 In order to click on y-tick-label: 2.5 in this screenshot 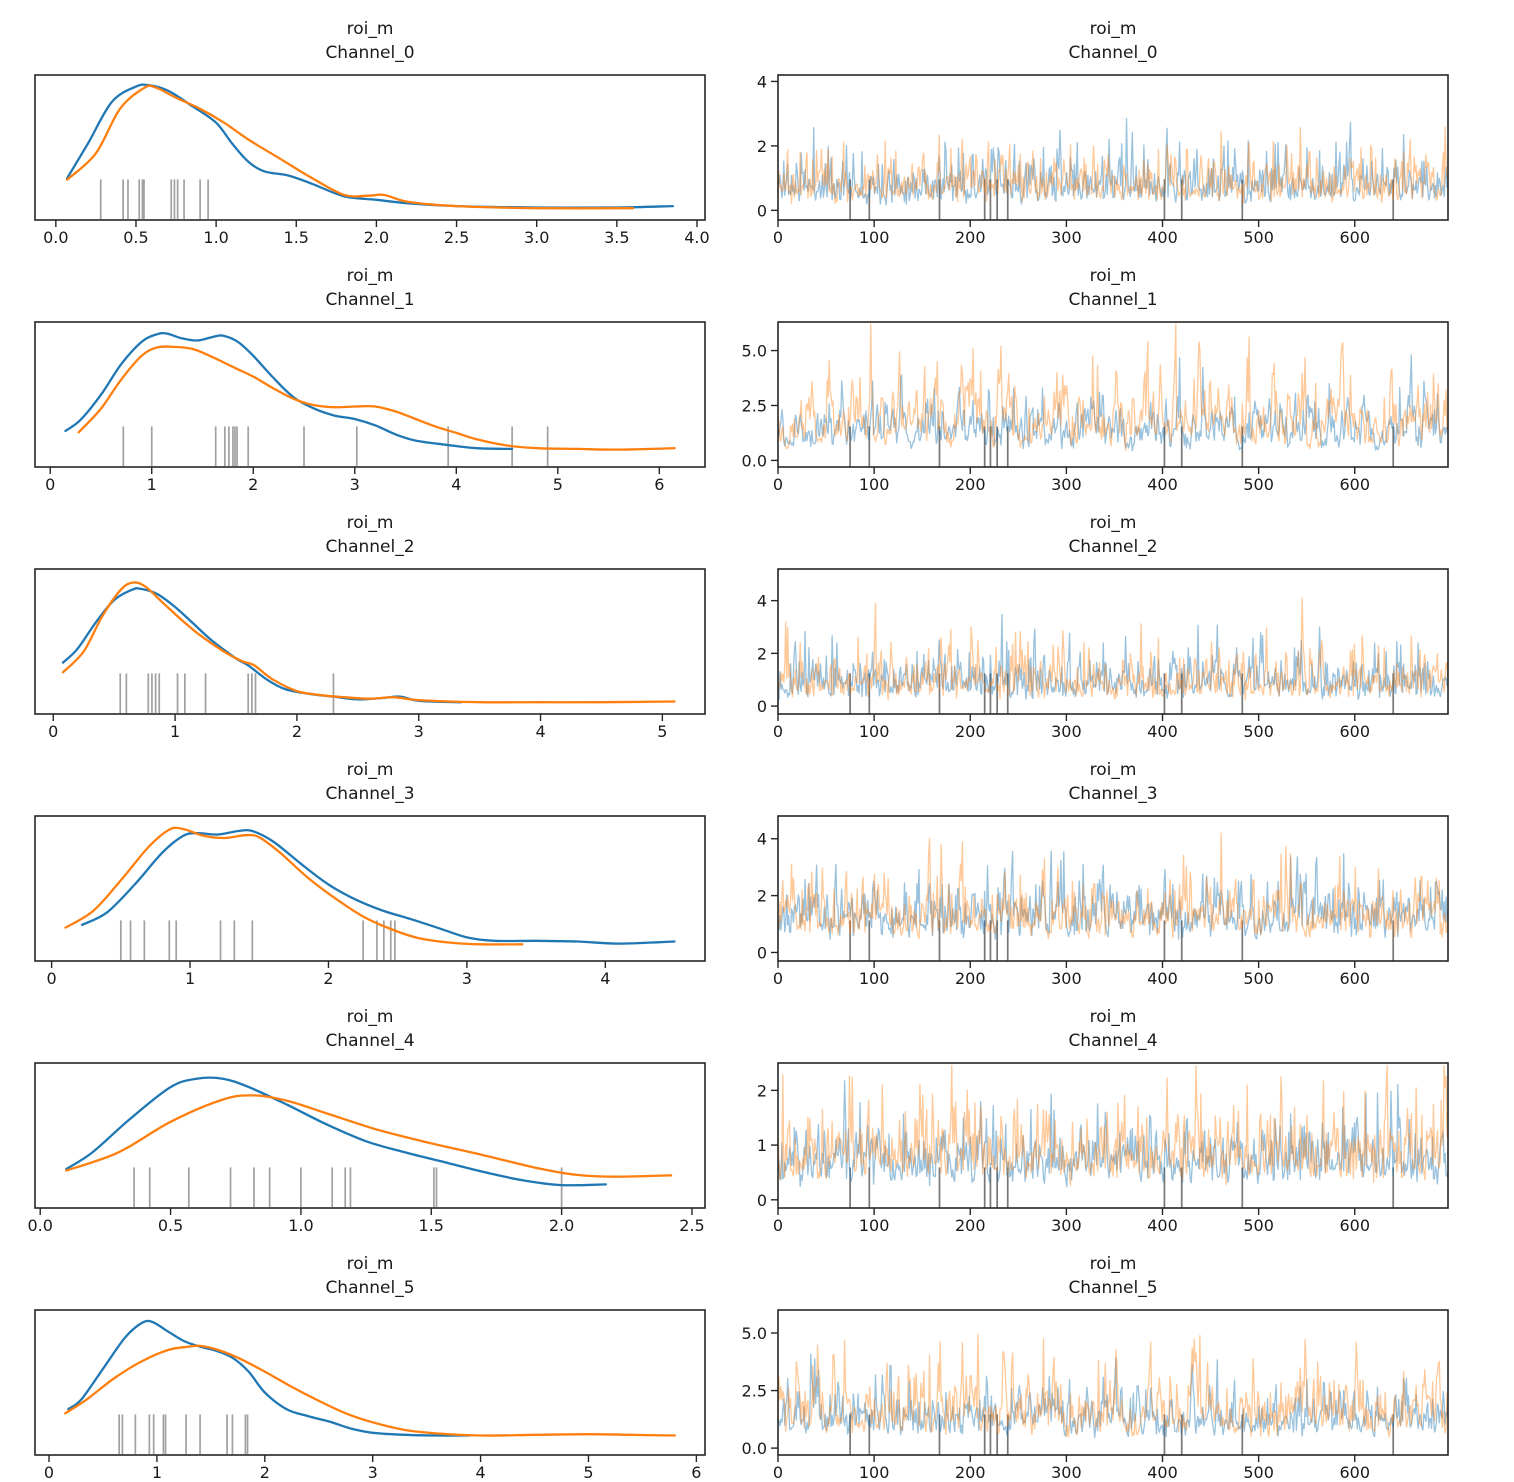, I will do `click(754, 1391)`.